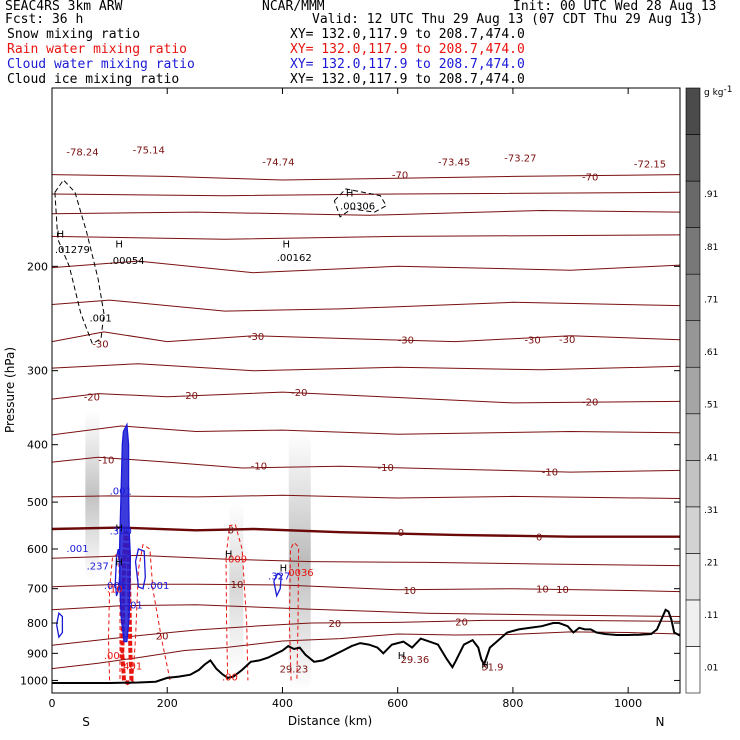 The height and width of the screenshot is (740, 740). What do you see at coordinates (44, 19) in the screenshot?
I see `forecast-hour: Fcst: 36 h` at bounding box center [44, 19].